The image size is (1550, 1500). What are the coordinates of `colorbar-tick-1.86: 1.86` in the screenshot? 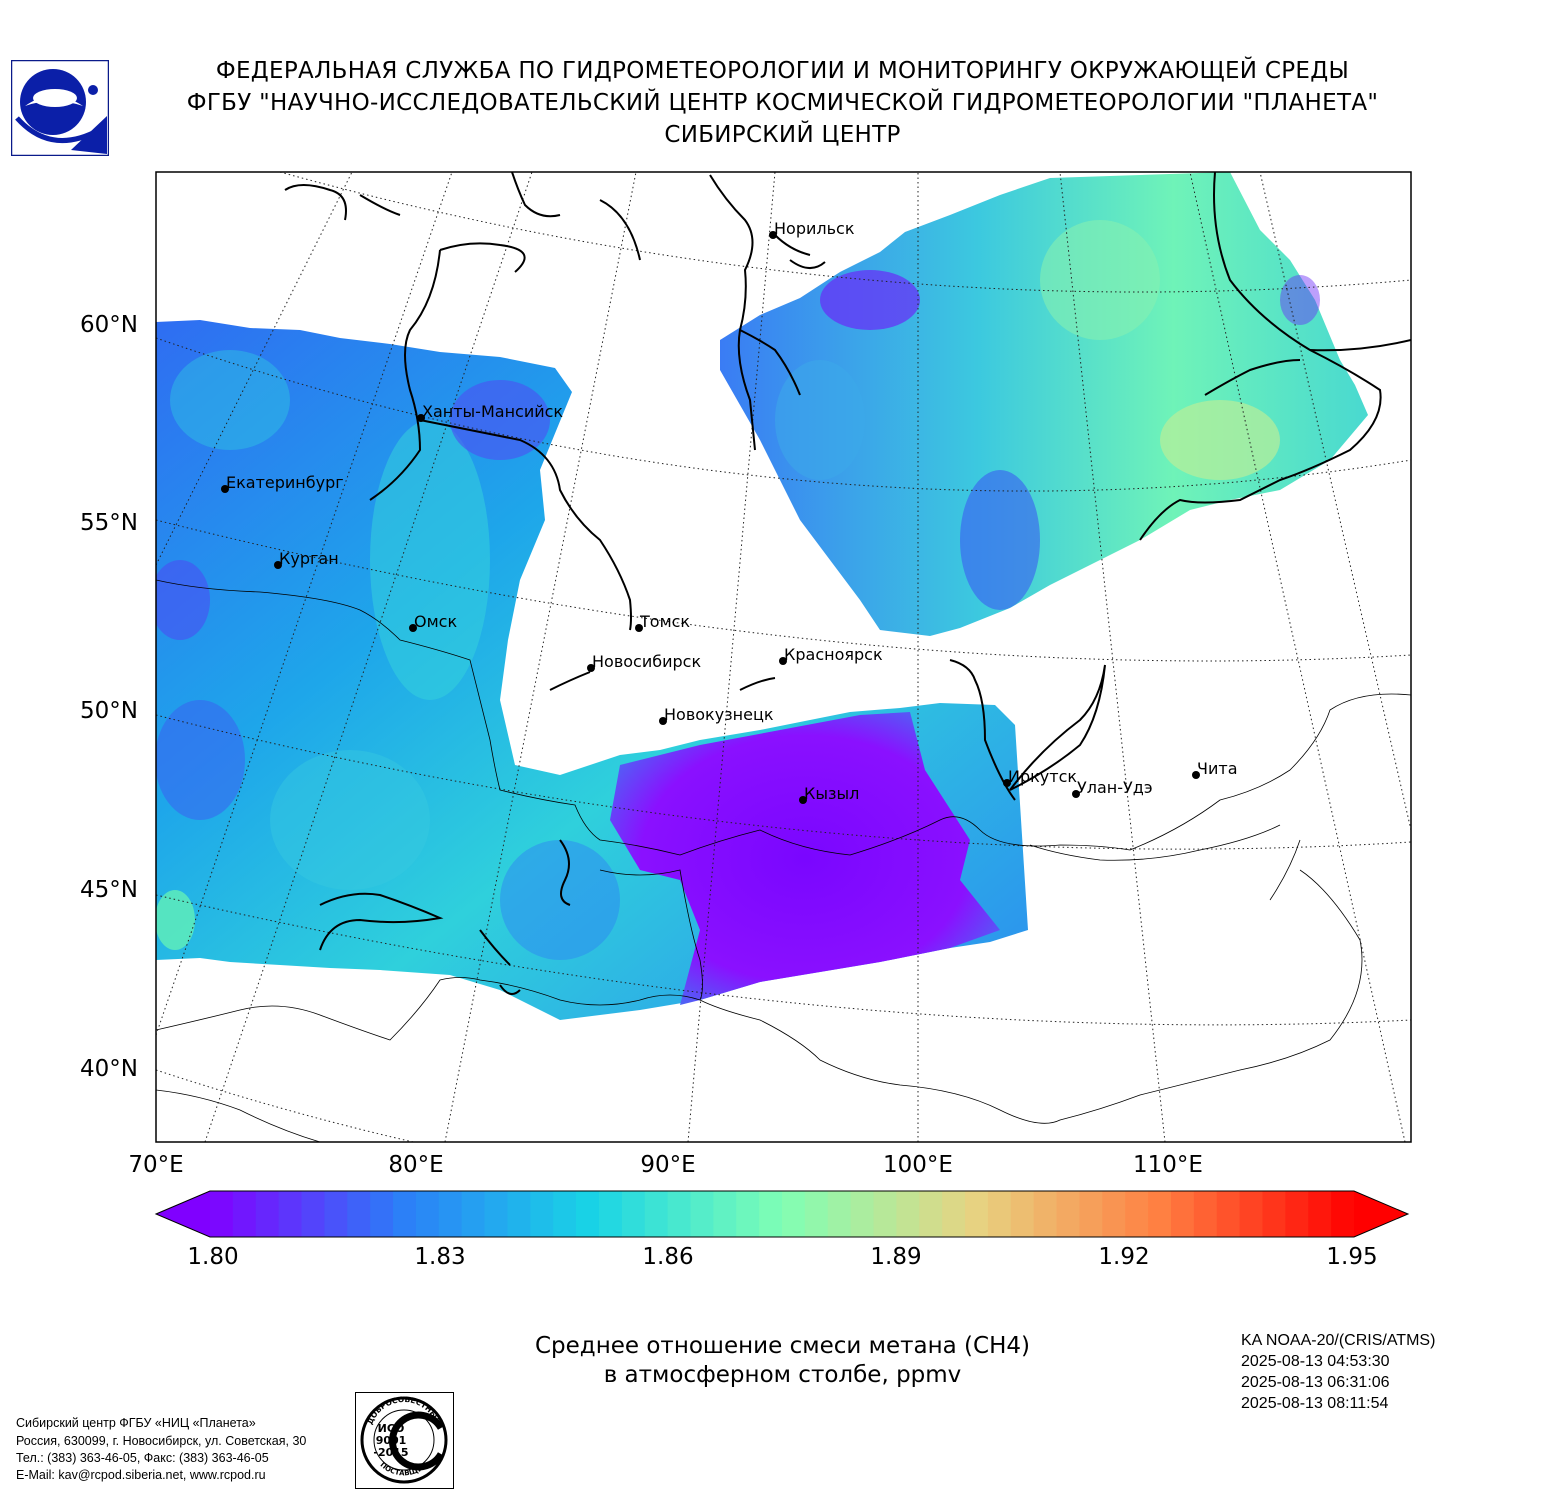 It's located at (668, 1257).